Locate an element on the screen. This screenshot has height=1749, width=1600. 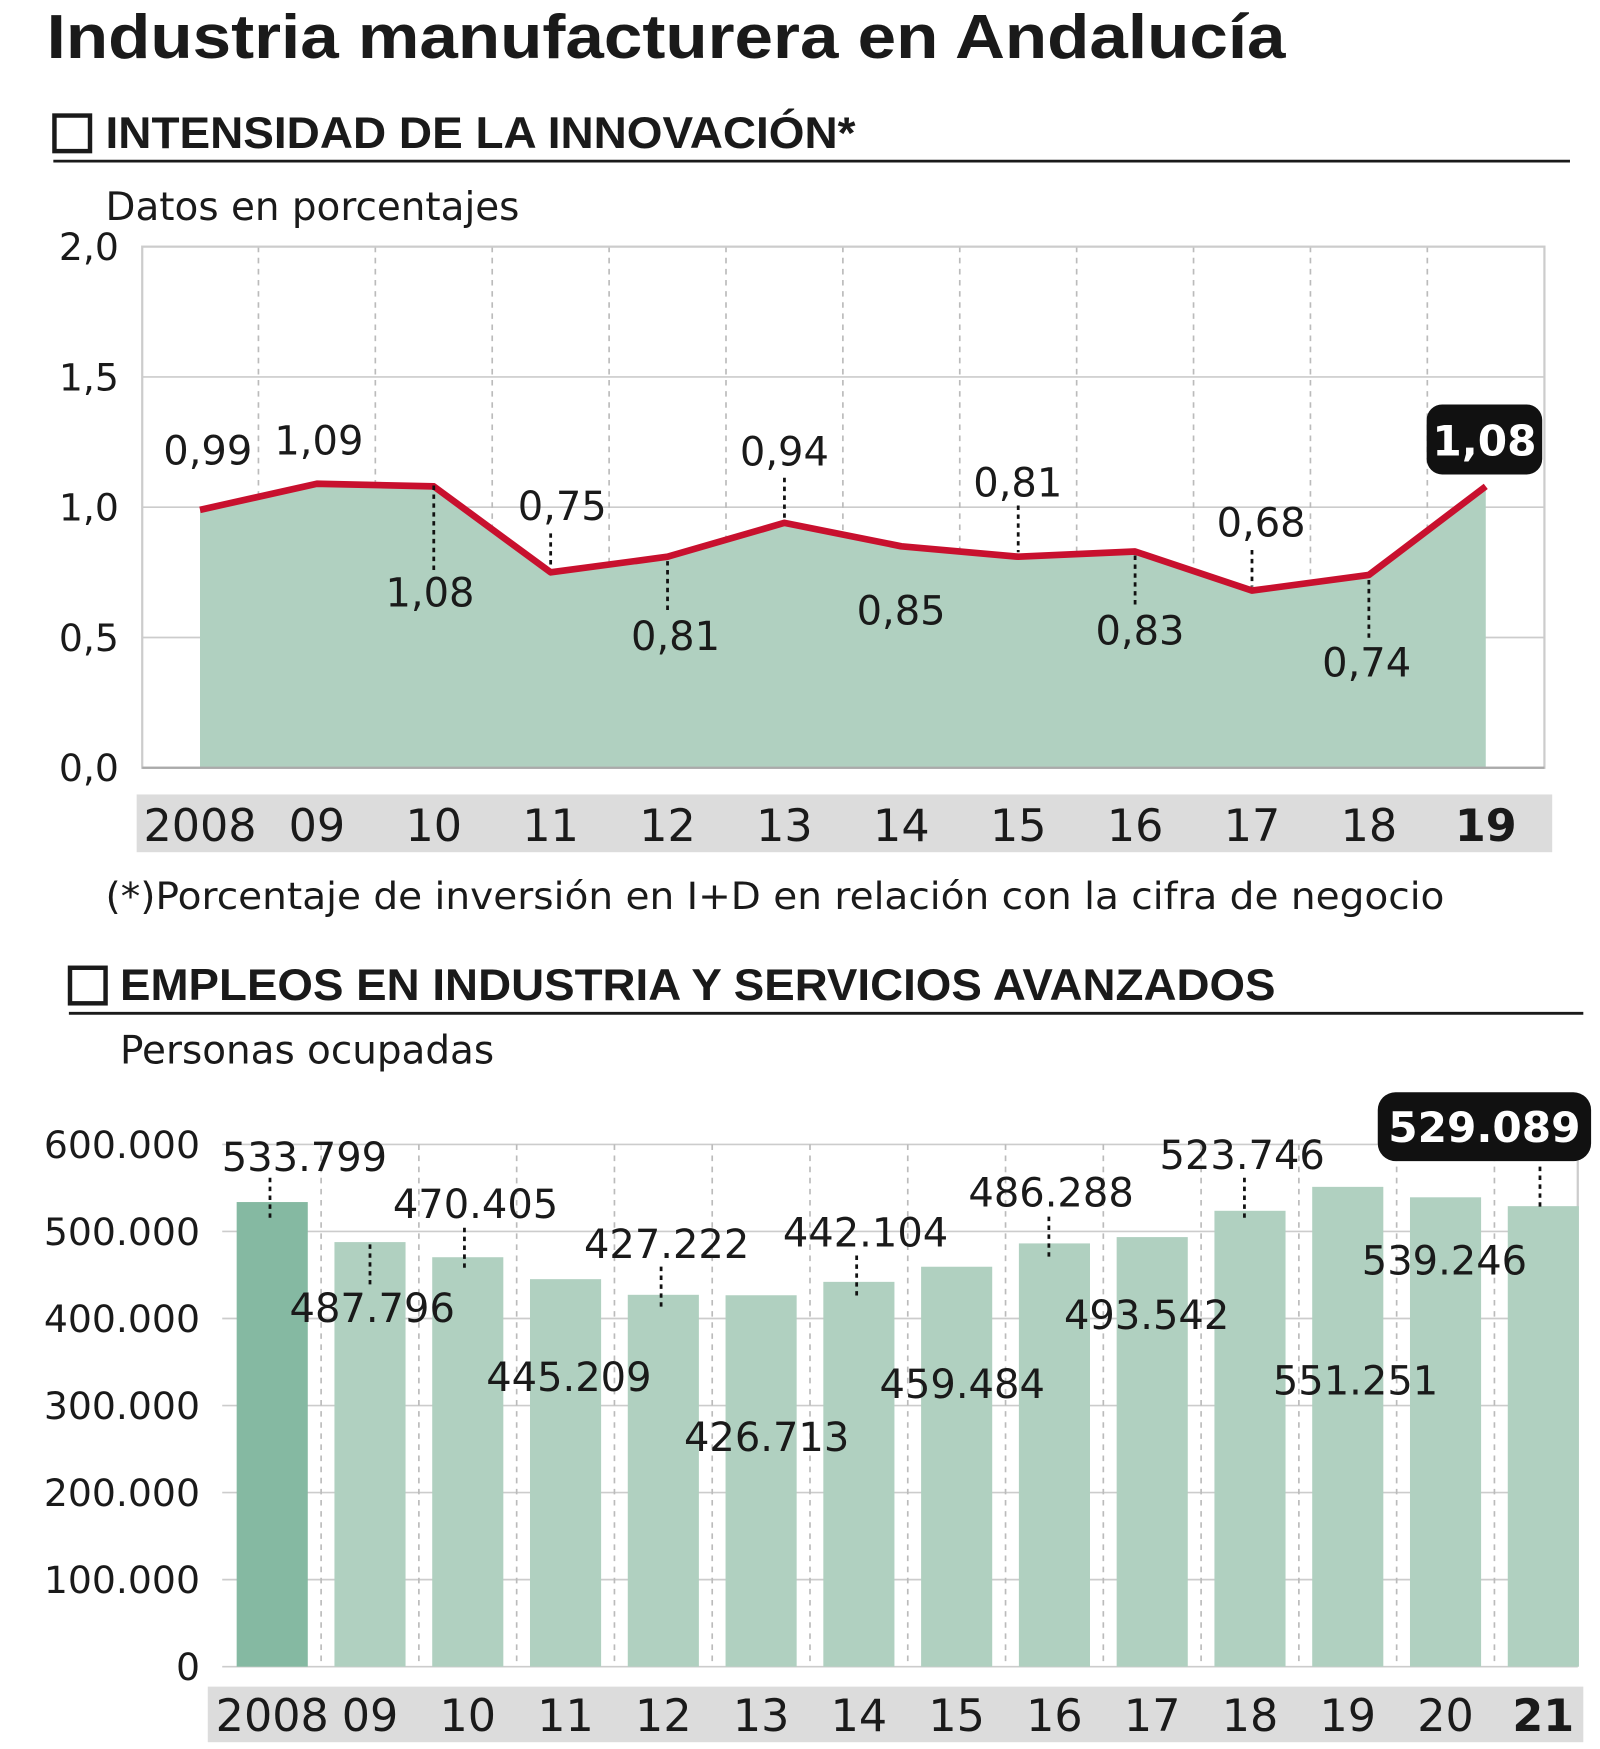
x-tick-label: 20 is located at coordinates (1445, 1716).